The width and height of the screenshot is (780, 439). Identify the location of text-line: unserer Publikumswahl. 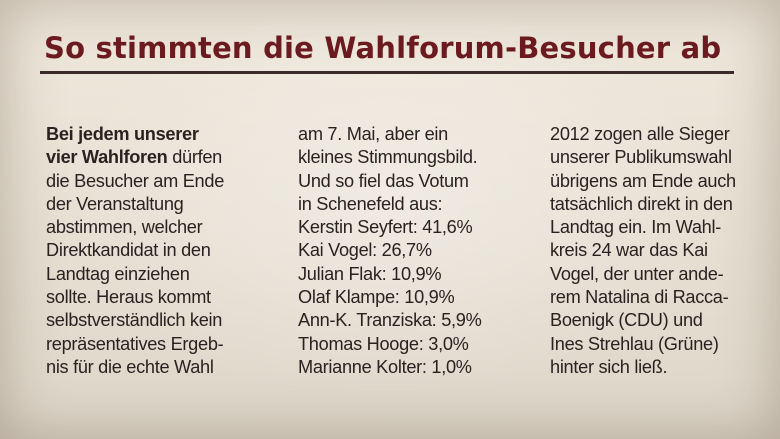
(662, 157).